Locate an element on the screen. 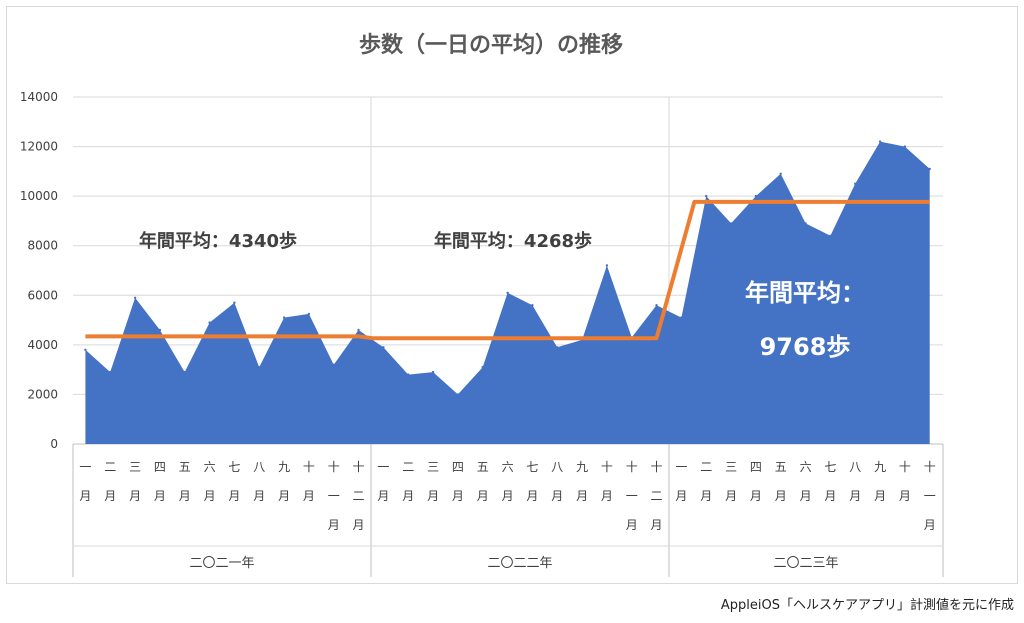  average-label-2021: 年間平均：4340歩 is located at coordinates (218, 241).